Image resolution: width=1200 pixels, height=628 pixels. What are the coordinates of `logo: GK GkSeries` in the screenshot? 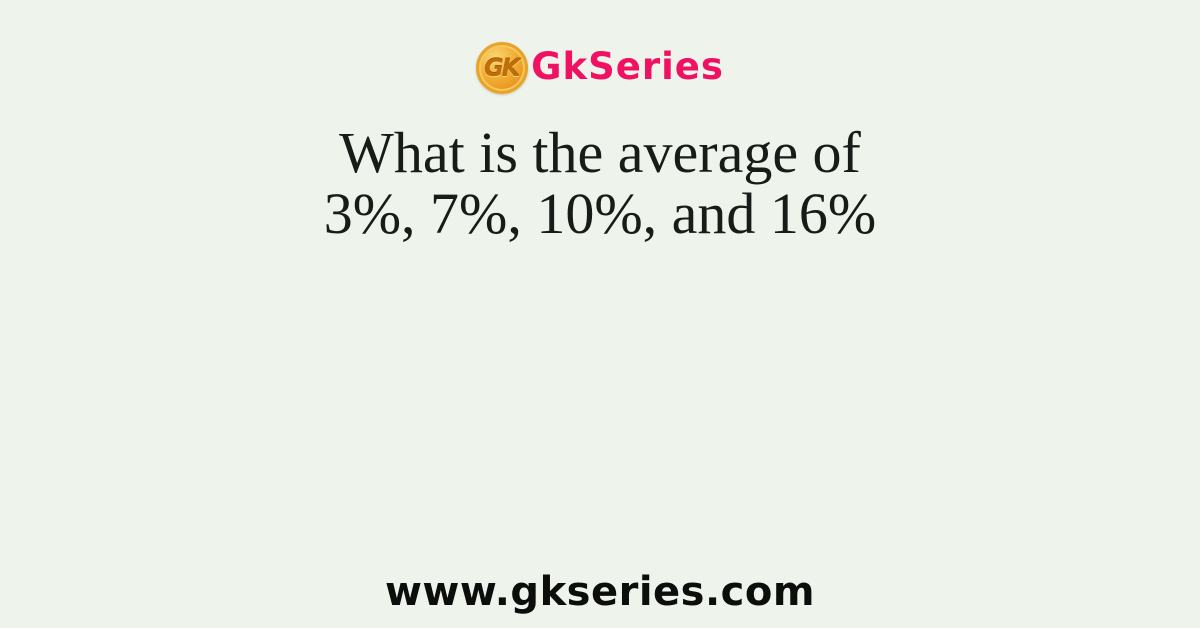 It's located at (600, 68).